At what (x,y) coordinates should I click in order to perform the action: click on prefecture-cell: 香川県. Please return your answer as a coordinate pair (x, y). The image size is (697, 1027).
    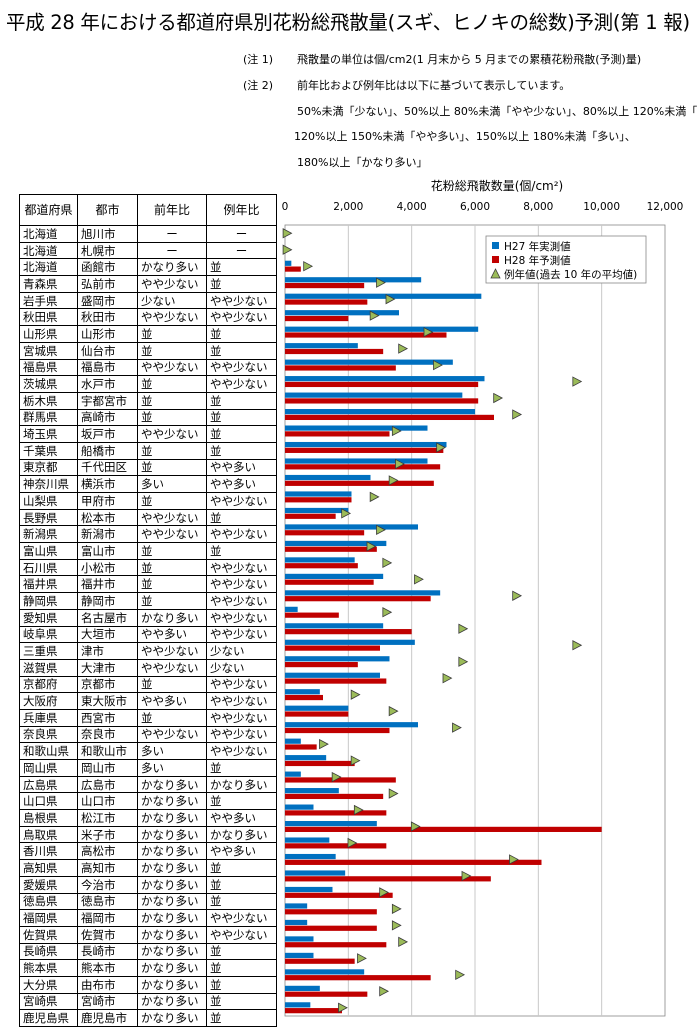
    Looking at the image, I should click on (48, 851).